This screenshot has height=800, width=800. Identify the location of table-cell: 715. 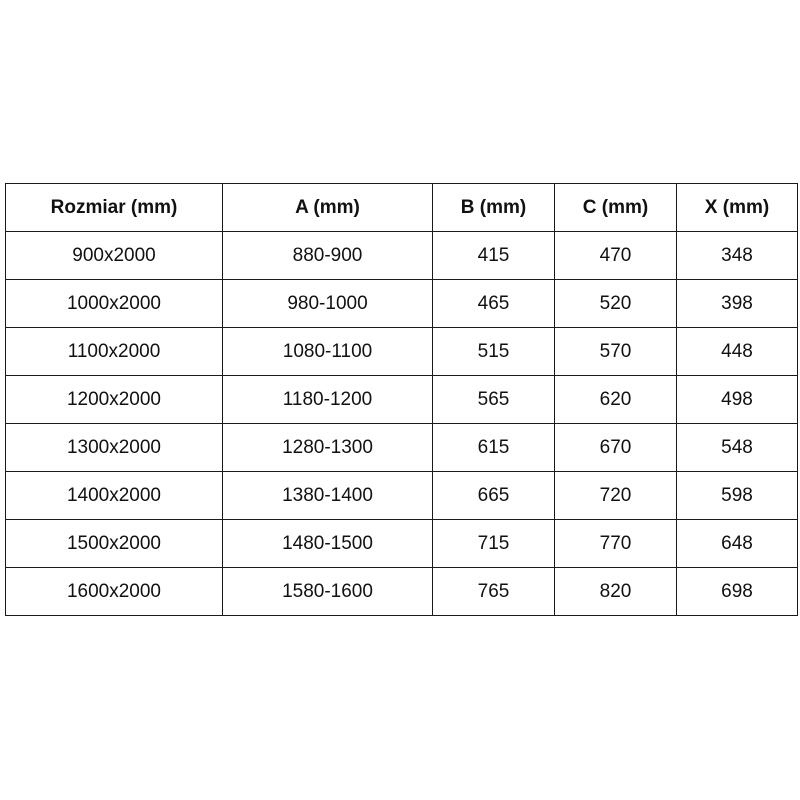
(493, 543).